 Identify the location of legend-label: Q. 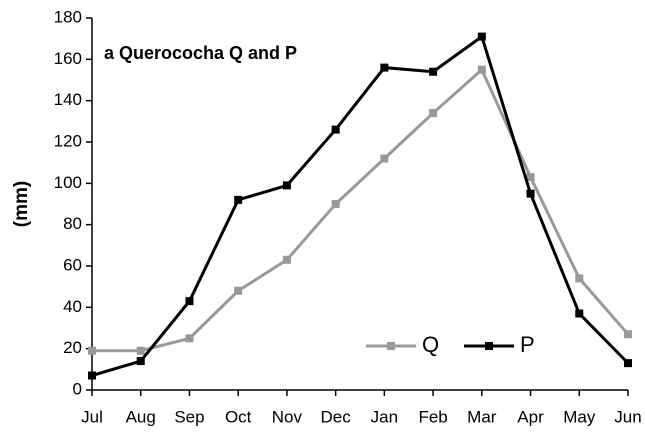
(430, 344).